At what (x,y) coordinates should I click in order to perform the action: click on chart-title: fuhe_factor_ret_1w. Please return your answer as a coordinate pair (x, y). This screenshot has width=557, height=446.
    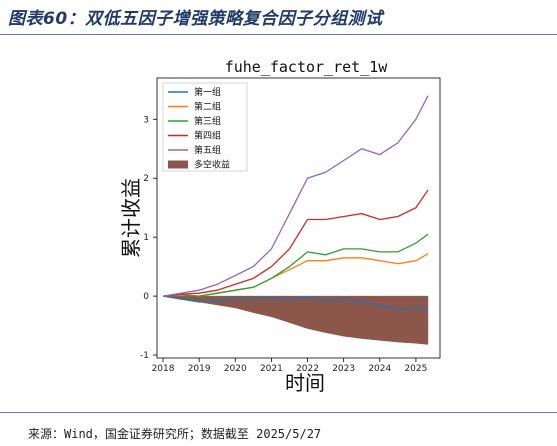
    Looking at the image, I should click on (307, 67).